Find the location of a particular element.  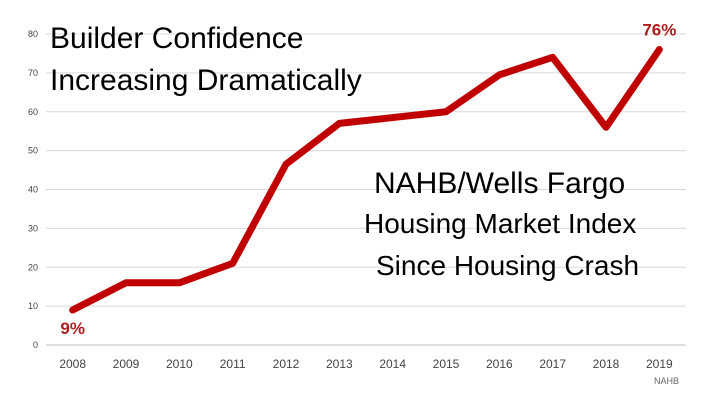

y-tick-label: 10 is located at coordinates (33, 306).